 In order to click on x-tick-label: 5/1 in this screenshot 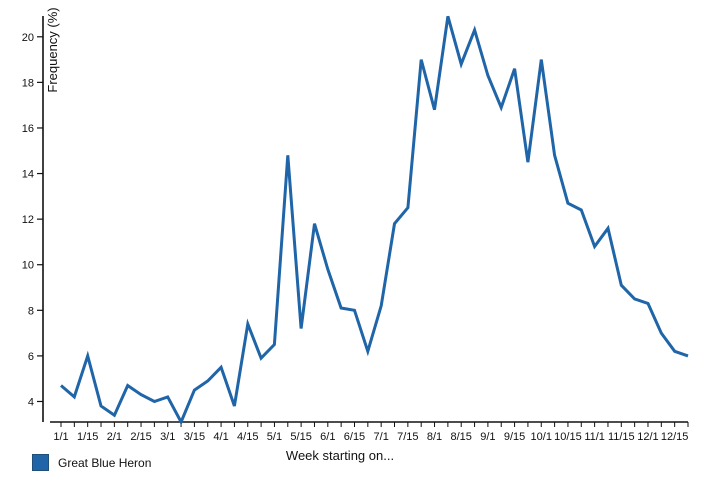, I will do `click(274, 437)`.